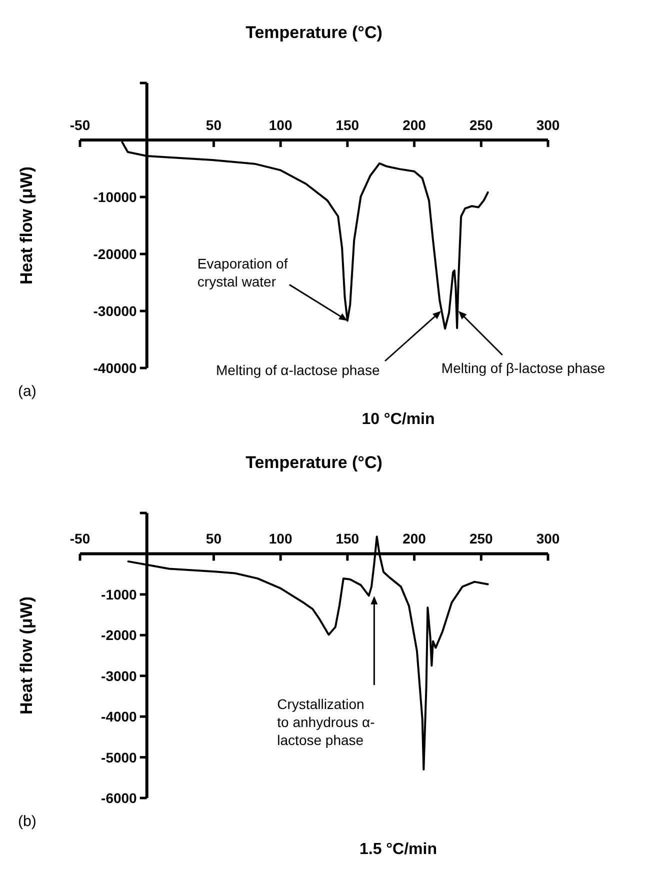 This screenshot has height=891, width=663. Describe the element at coordinates (523, 368) in the screenshot. I see `annotation: Melting of β-lactose phase` at that location.